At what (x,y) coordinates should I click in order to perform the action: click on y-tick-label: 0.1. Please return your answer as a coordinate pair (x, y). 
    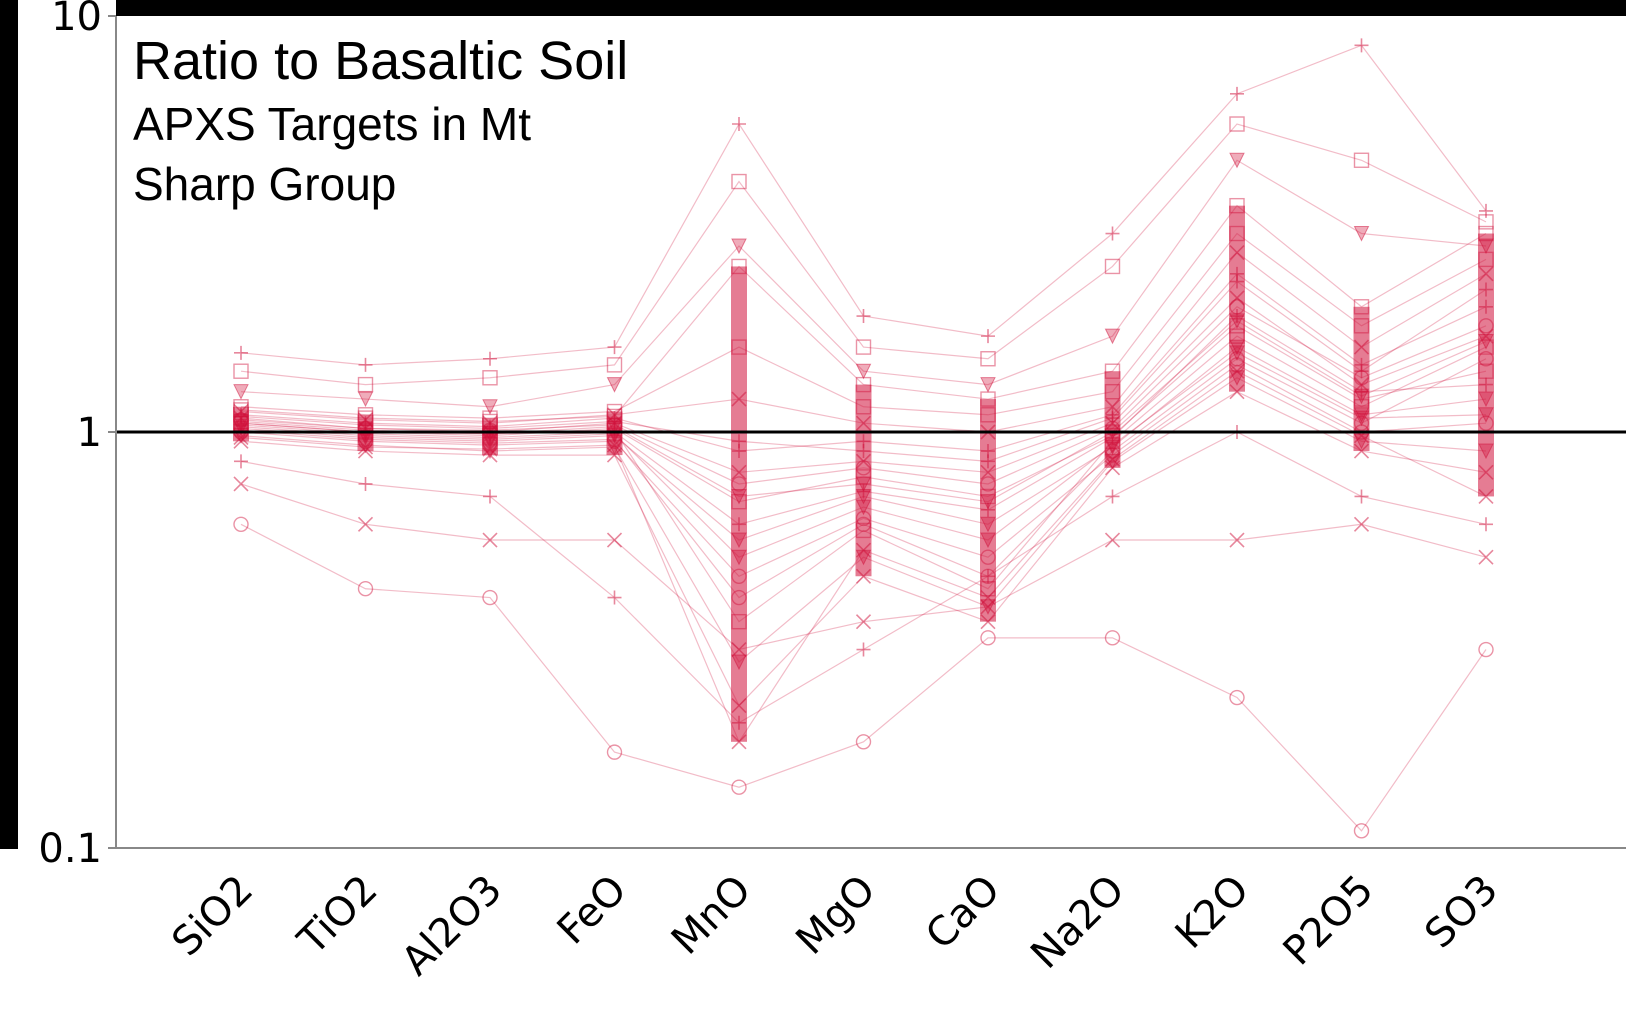
    Looking at the image, I should click on (70, 849).